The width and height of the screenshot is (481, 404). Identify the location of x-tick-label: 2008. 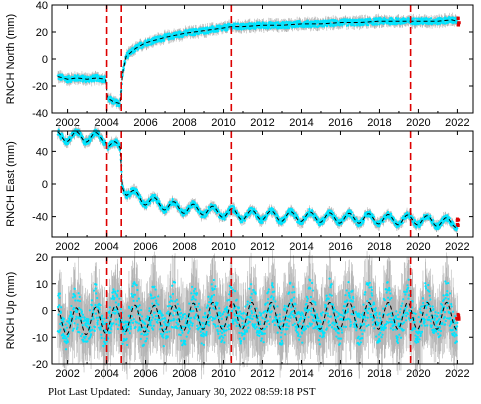
(184, 123).